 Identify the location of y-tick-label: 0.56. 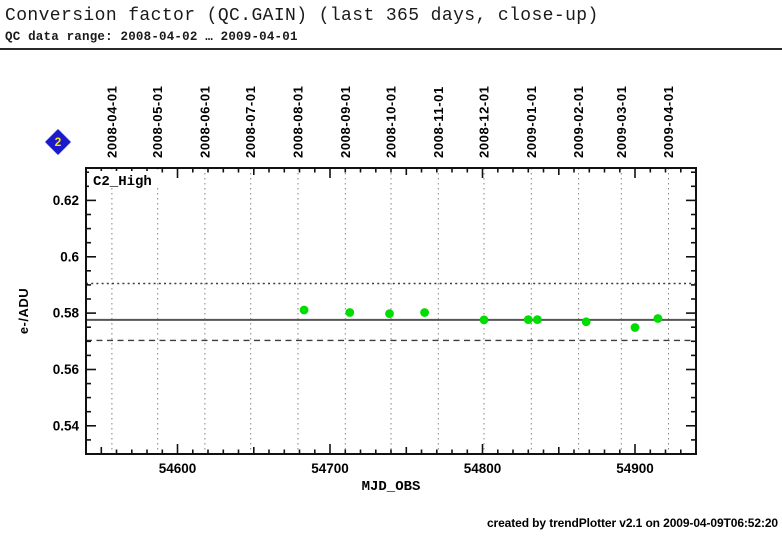
(66, 369).